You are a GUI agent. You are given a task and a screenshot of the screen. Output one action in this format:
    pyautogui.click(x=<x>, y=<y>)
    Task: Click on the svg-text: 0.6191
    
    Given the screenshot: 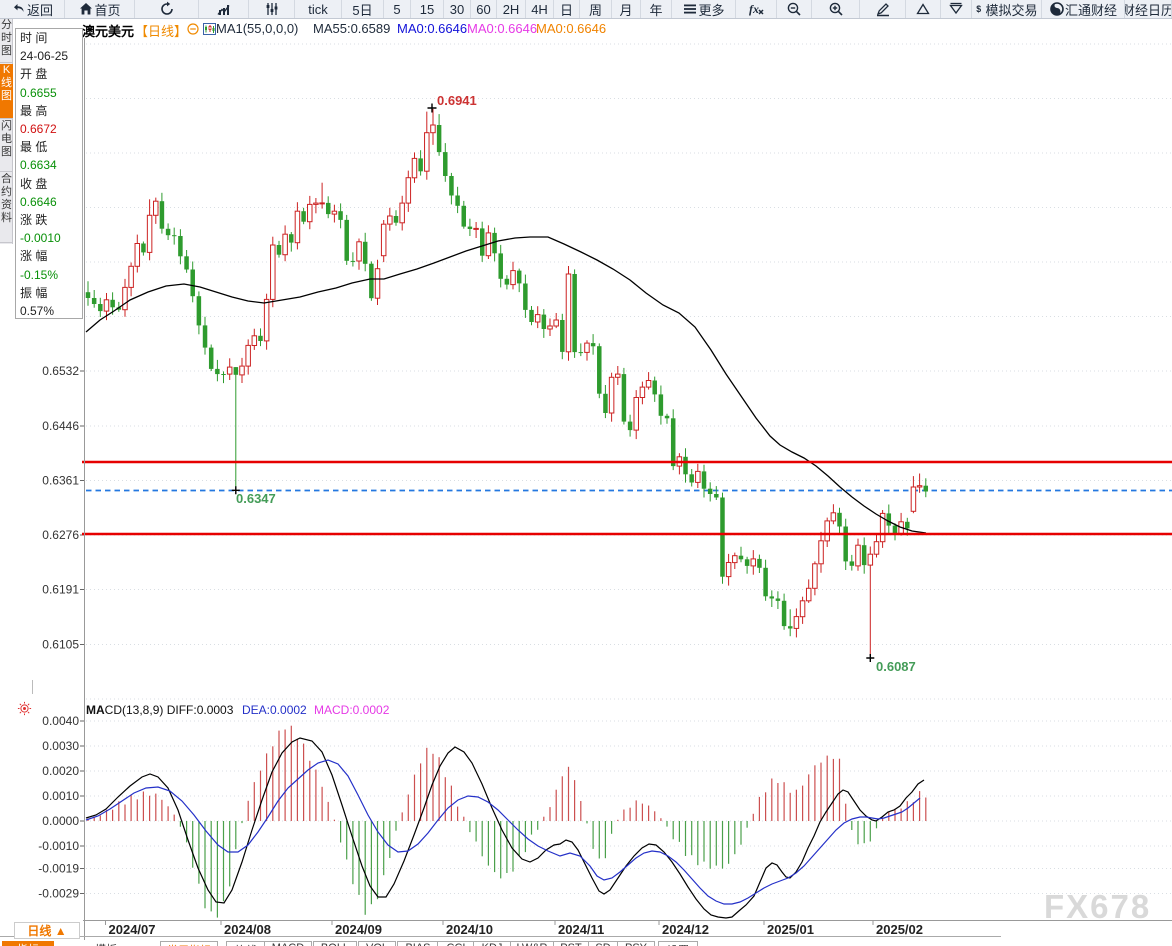 What is the action you would take?
    pyautogui.click(x=60, y=590)
    